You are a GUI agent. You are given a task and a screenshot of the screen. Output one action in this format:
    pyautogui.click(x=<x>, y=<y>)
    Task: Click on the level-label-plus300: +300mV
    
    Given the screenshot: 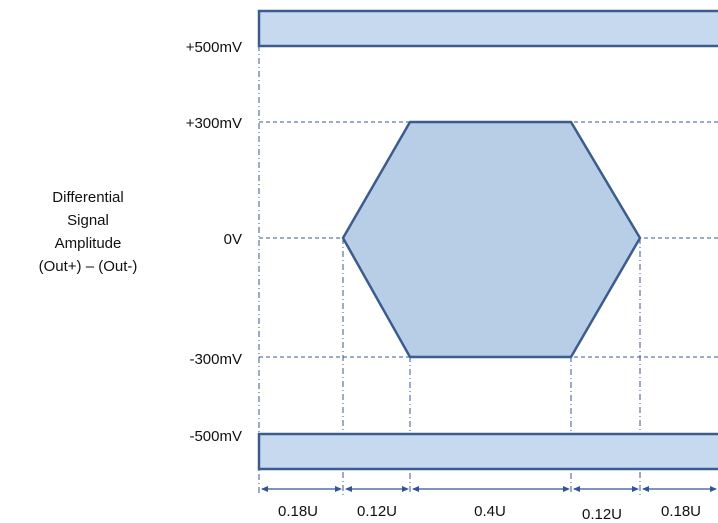 What is the action you would take?
    pyautogui.click(x=214, y=123)
    